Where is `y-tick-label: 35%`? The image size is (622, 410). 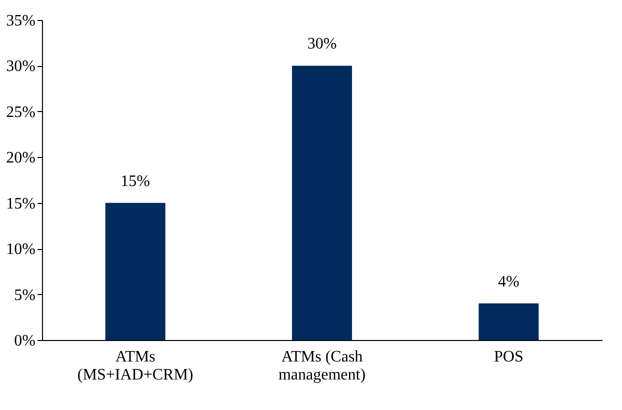
y-tick-label: 35% is located at coordinates (21, 21).